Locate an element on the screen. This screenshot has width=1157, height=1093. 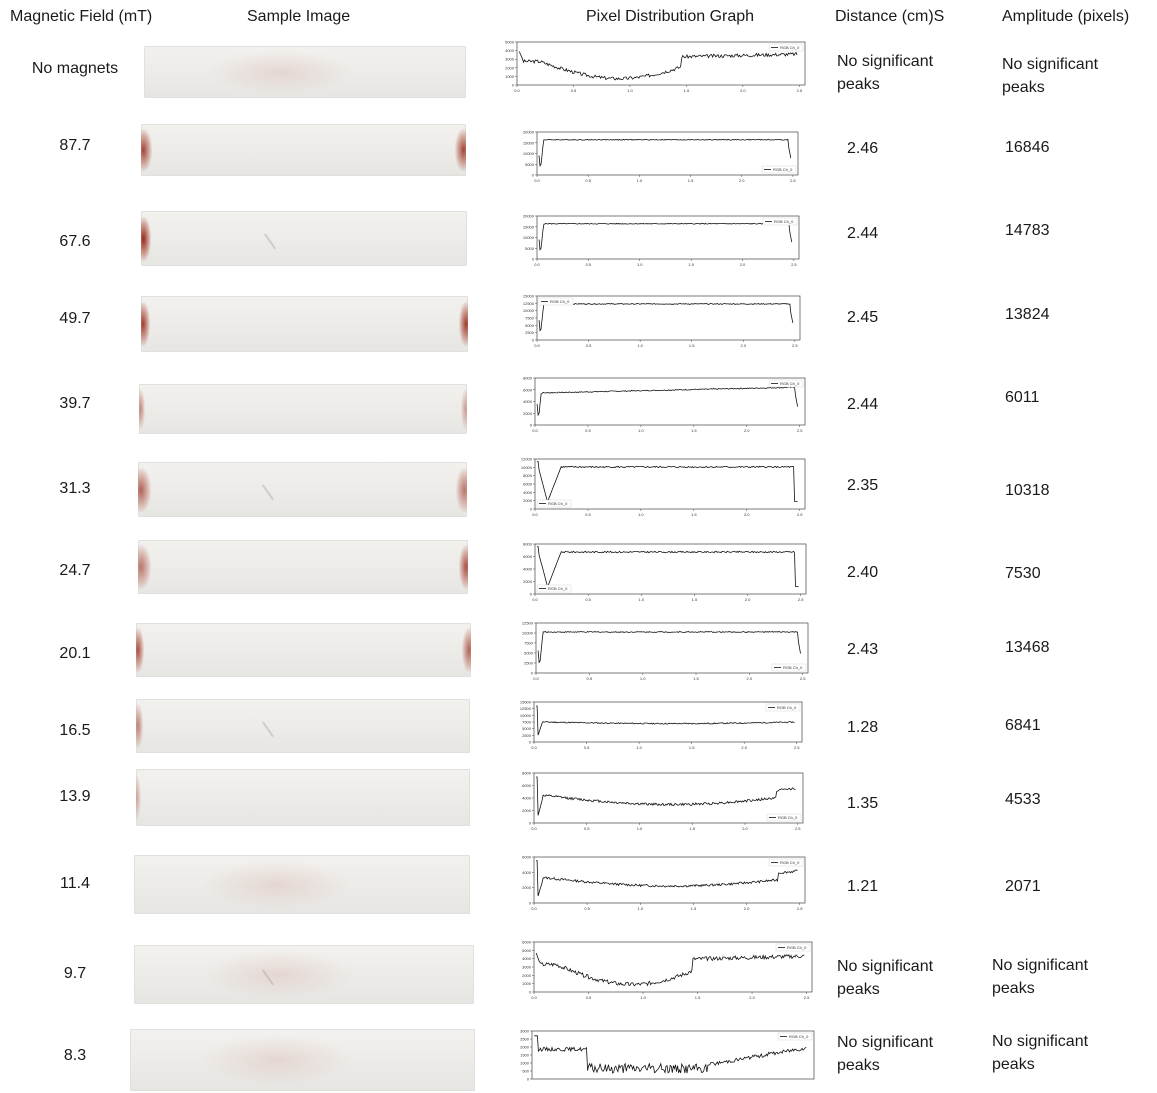
magnetic-field-value: 39.7 is located at coordinates (75, 403).